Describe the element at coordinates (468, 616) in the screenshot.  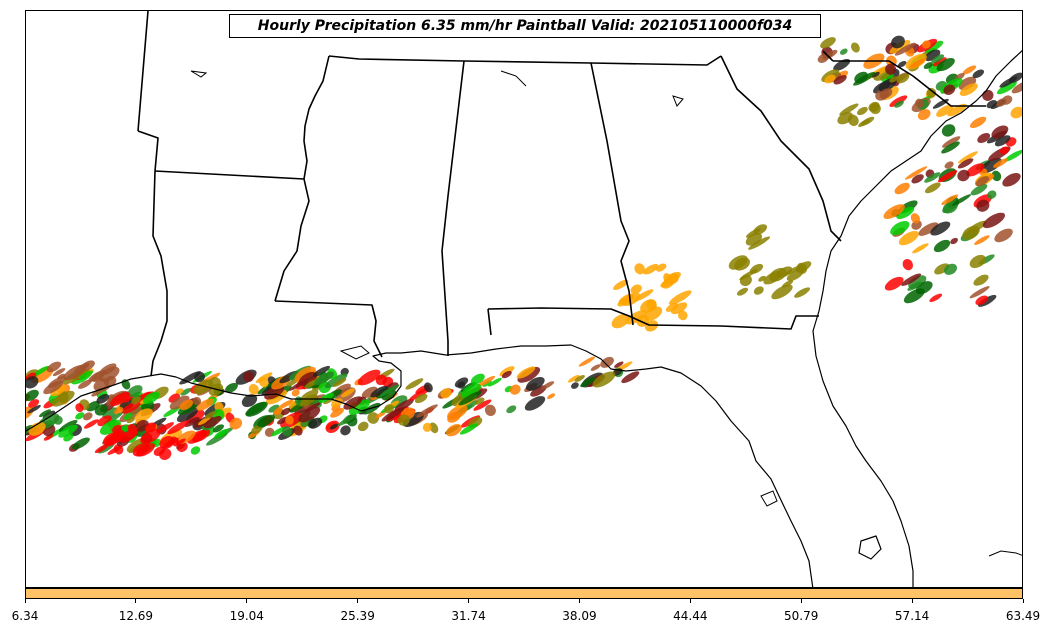
I see `colorbar-tick-label: 31.74` at that location.